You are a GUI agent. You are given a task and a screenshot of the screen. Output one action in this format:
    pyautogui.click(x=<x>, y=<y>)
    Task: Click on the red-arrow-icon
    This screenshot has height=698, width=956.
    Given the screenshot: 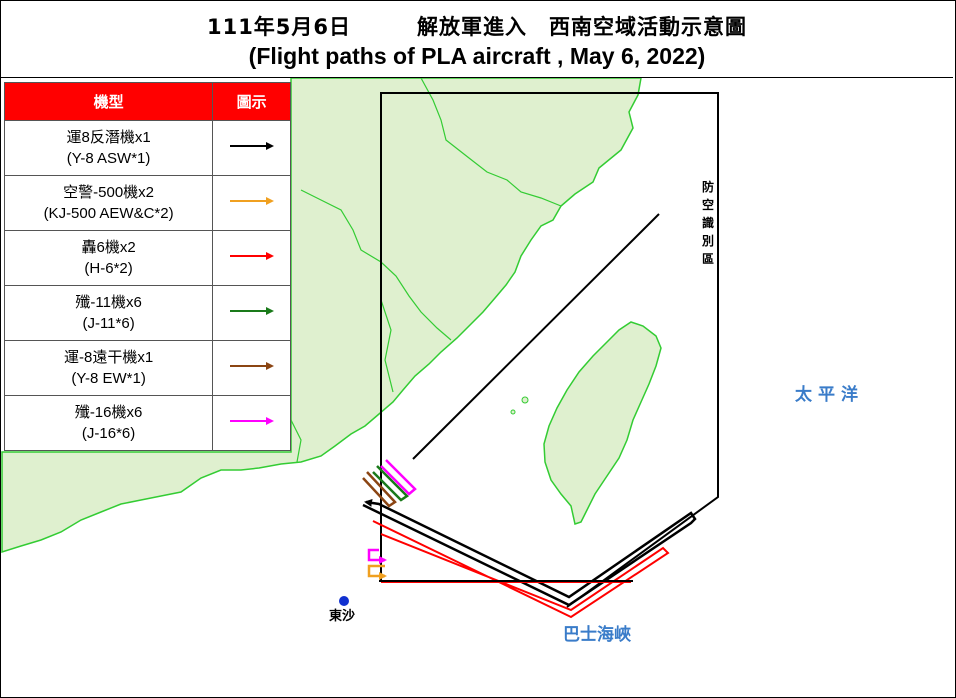 What is the action you would take?
    pyautogui.click(x=251, y=256)
    